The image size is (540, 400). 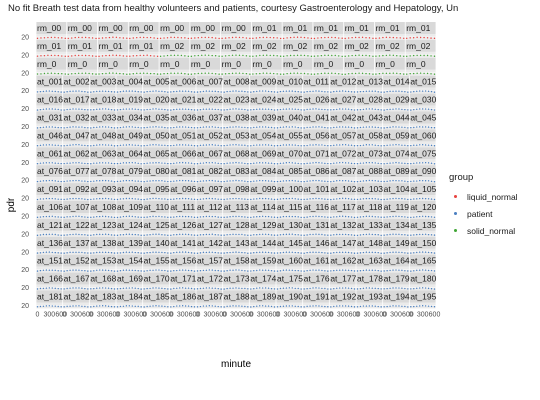 What do you see at coordinates (103, 156) in the screenshot?
I see `facet-panel: at_063` at bounding box center [103, 156].